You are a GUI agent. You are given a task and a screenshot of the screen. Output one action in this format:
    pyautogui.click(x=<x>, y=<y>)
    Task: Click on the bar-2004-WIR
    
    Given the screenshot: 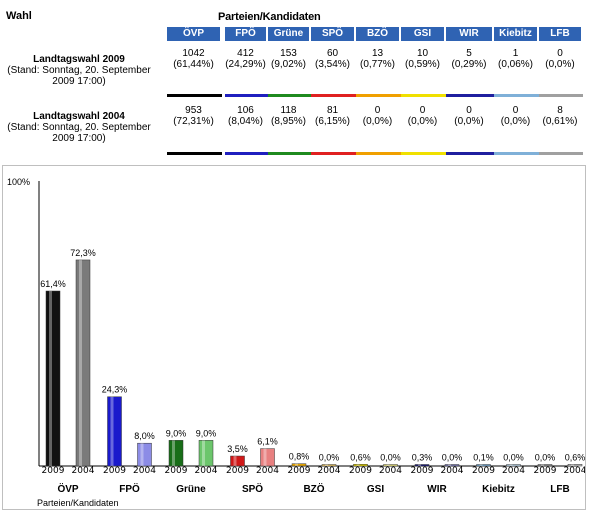 What is the action you would take?
    pyautogui.click(x=452, y=465)
    